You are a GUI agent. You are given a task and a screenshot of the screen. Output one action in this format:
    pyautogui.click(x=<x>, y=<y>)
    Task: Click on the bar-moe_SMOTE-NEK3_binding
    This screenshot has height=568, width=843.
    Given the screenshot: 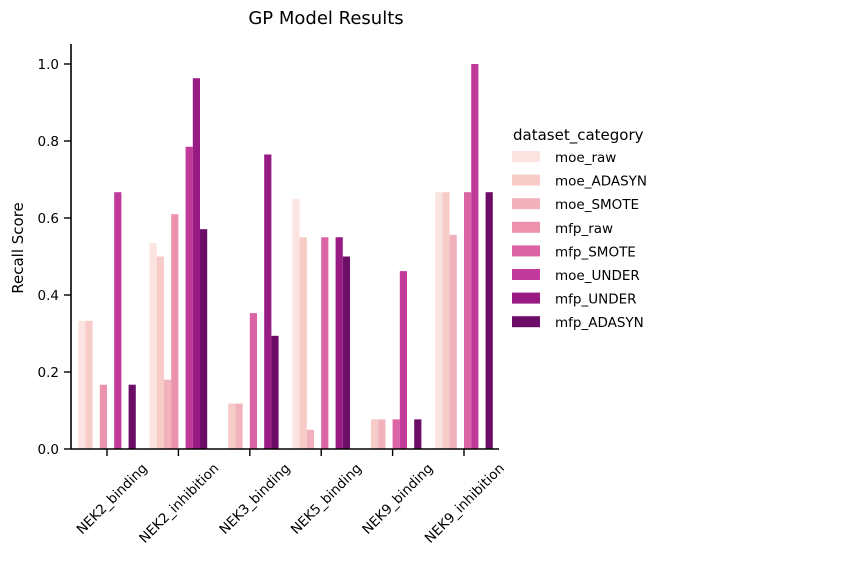 What is the action you would take?
    pyautogui.click(x=239, y=426)
    